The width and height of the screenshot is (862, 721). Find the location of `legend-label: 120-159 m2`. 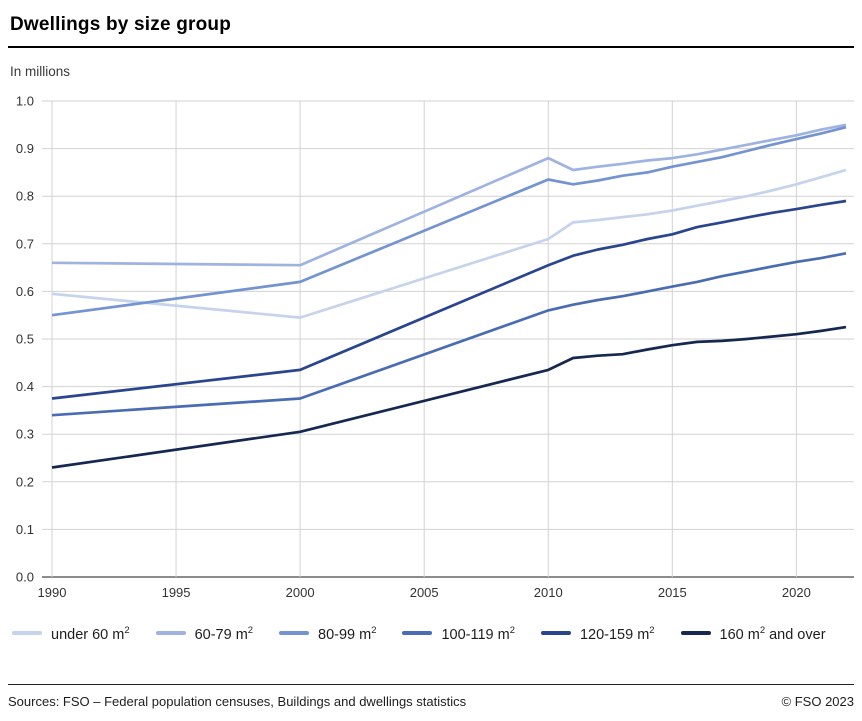

legend-label: 120-159 m2 is located at coordinates (617, 633).